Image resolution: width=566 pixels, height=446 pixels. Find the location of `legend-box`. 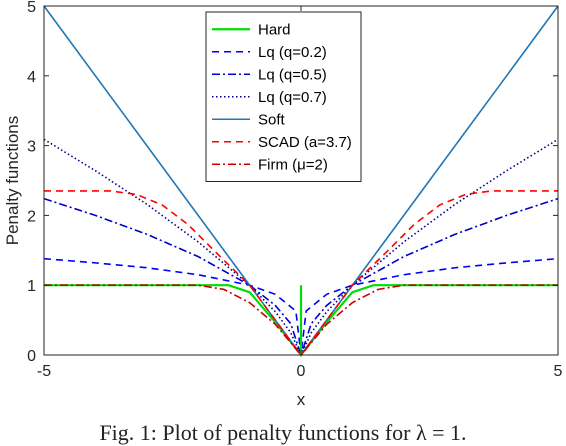

legend-box is located at coordinates (283, 96).